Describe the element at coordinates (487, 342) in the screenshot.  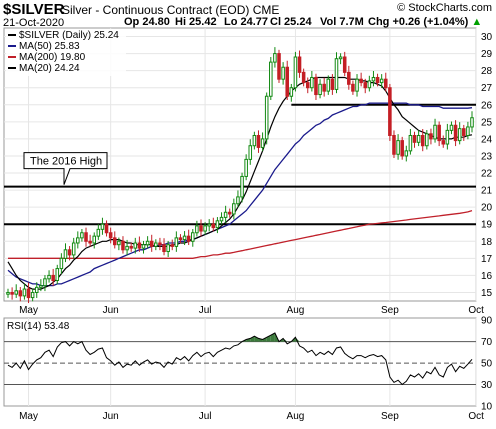
I see `rsi-tick-label: 70` at that location.